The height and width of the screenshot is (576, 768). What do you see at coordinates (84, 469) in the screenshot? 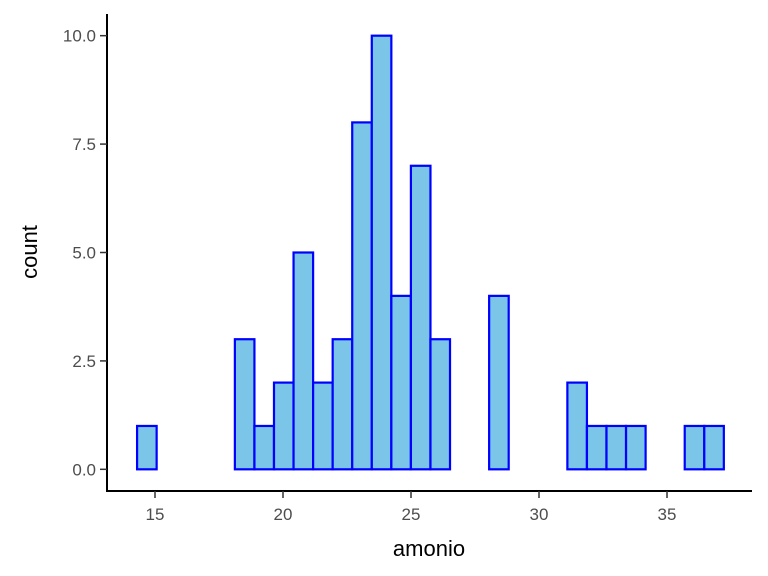
I see `y-tick-label: 0.0` at bounding box center [84, 469].